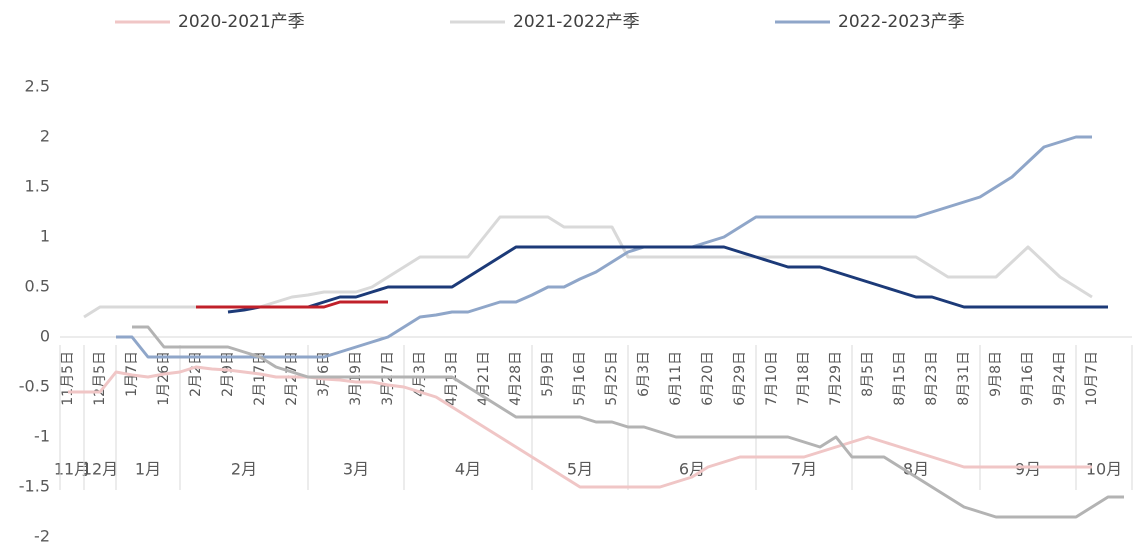 This screenshot has height=543, width=1137. What do you see at coordinates (42, 535) in the screenshot?
I see `y-tick-label: -2` at bounding box center [42, 535].